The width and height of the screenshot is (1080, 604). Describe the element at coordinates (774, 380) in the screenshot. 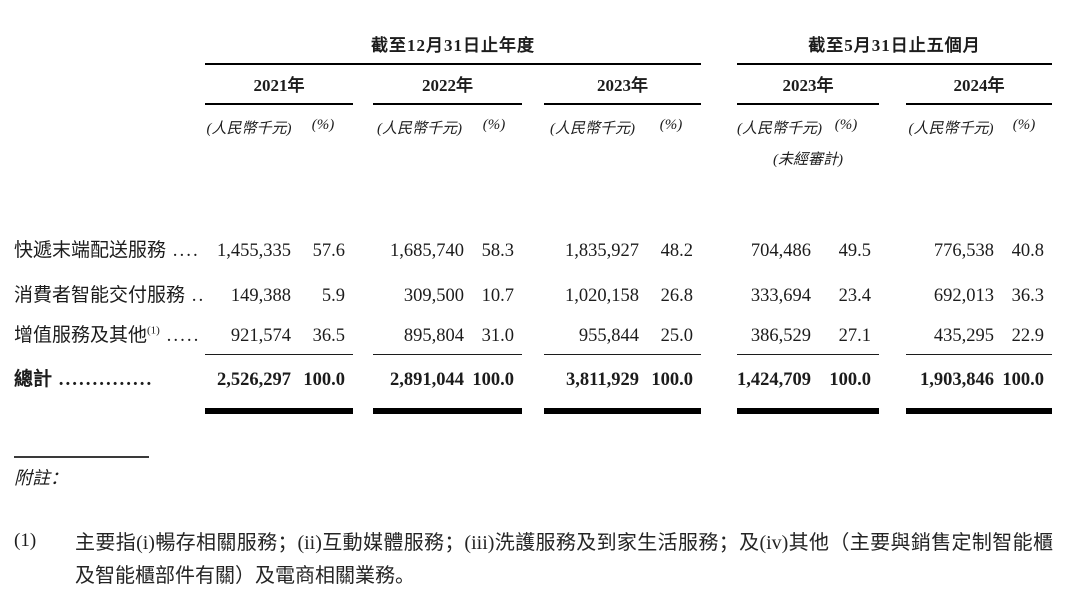

I see `total-amount-cell: 1,424,709` at that location.